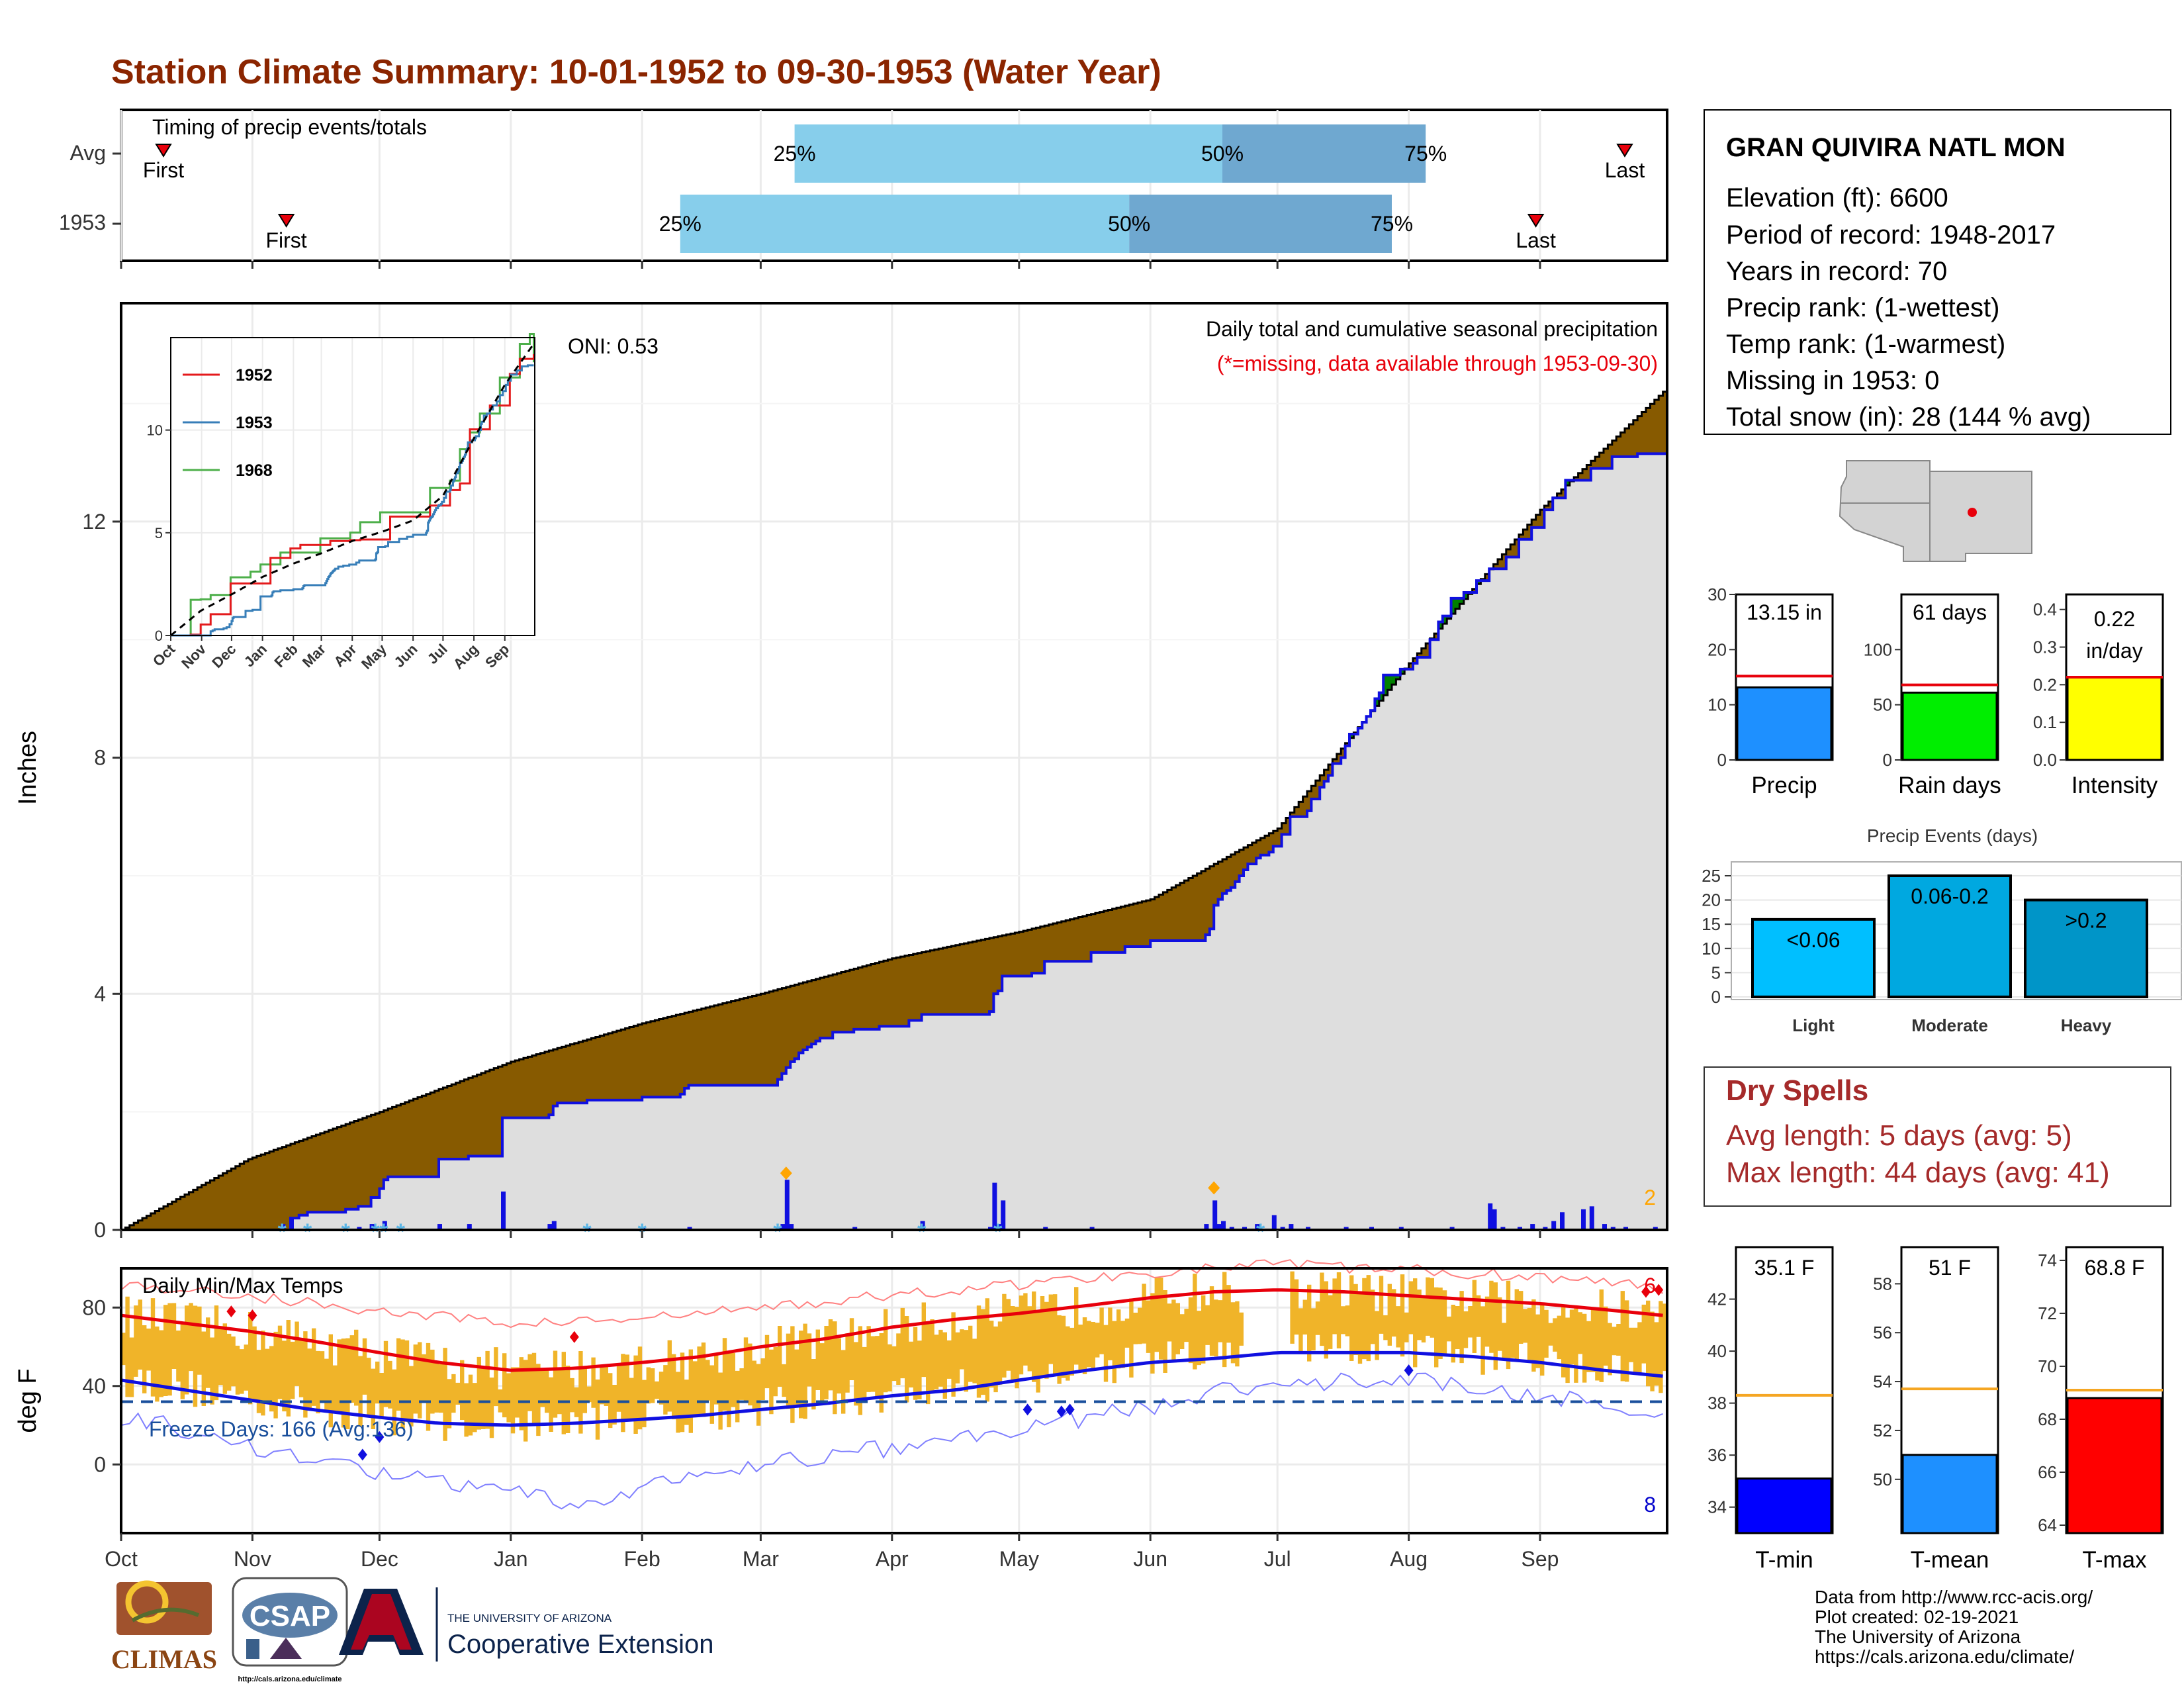 Image resolution: width=2184 pixels, height=1688 pixels. I want to click on credit-line-url: https://cals.arizona.edu/climate/, so click(1945, 1656).